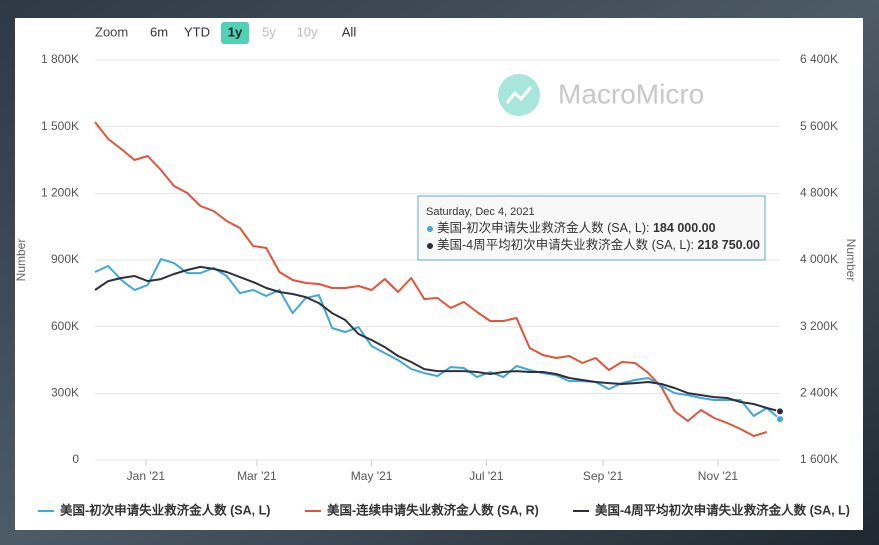 This screenshot has height=545, width=879. I want to click on y2-tick-label: 2 400K, so click(819, 393).